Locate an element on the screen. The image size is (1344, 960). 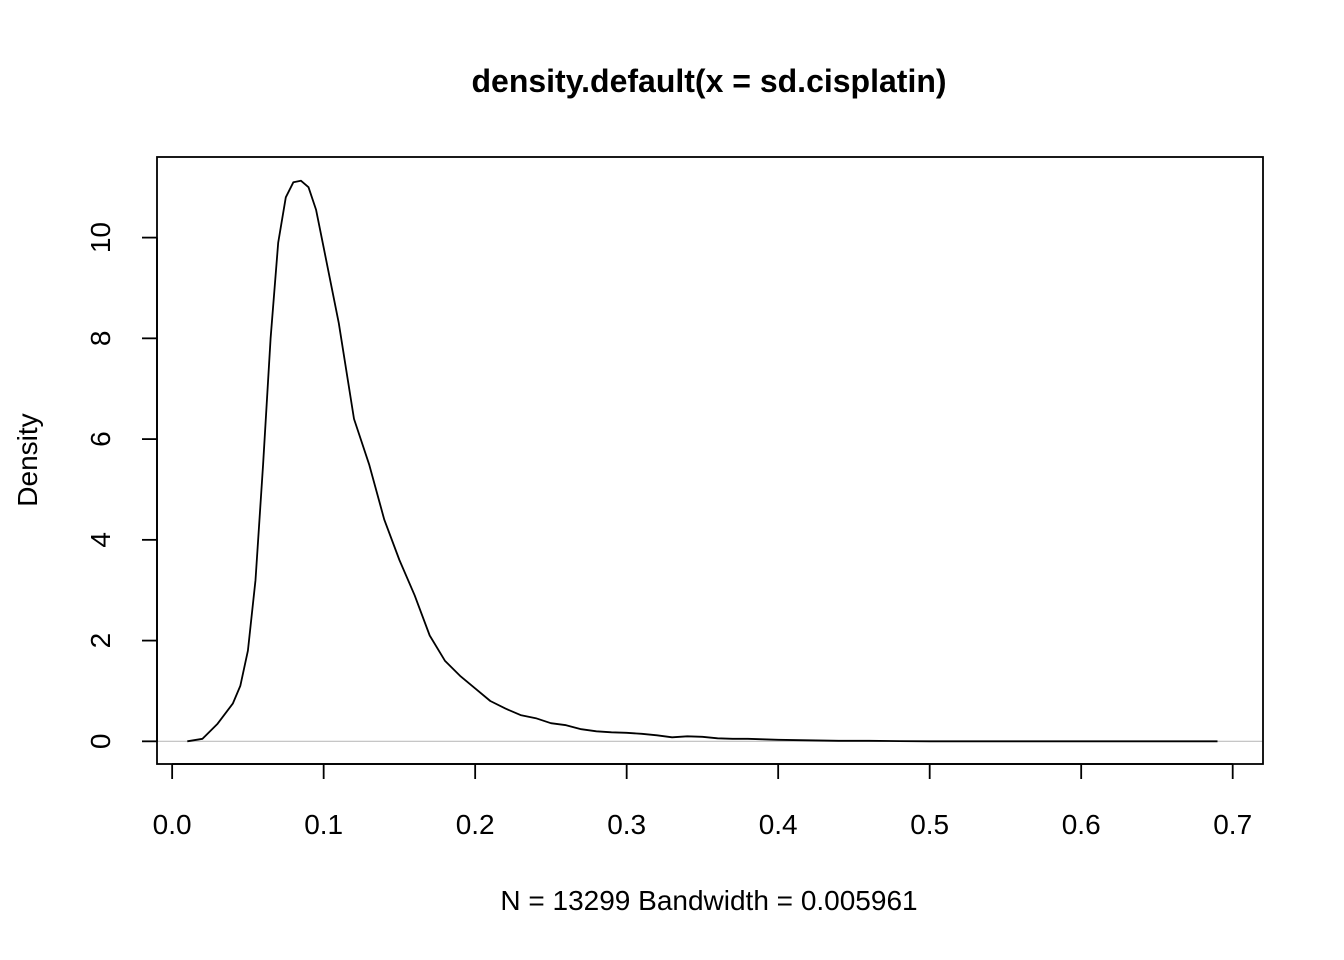
x-tick-label: 0.4 is located at coordinates (778, 824).